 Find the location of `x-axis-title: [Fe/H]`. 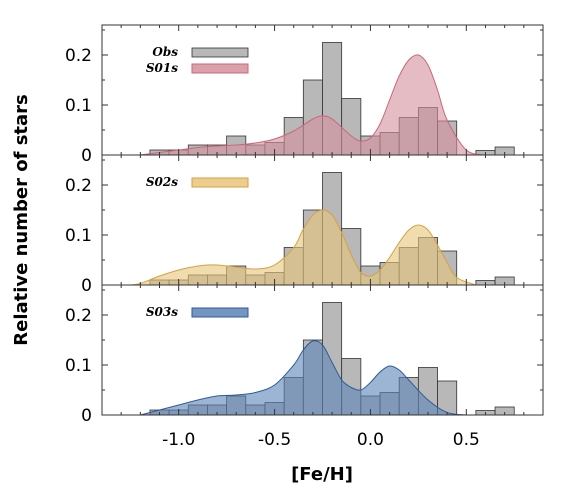

x-axis-title: [Fe/H] is located at coordinates (322, 474).